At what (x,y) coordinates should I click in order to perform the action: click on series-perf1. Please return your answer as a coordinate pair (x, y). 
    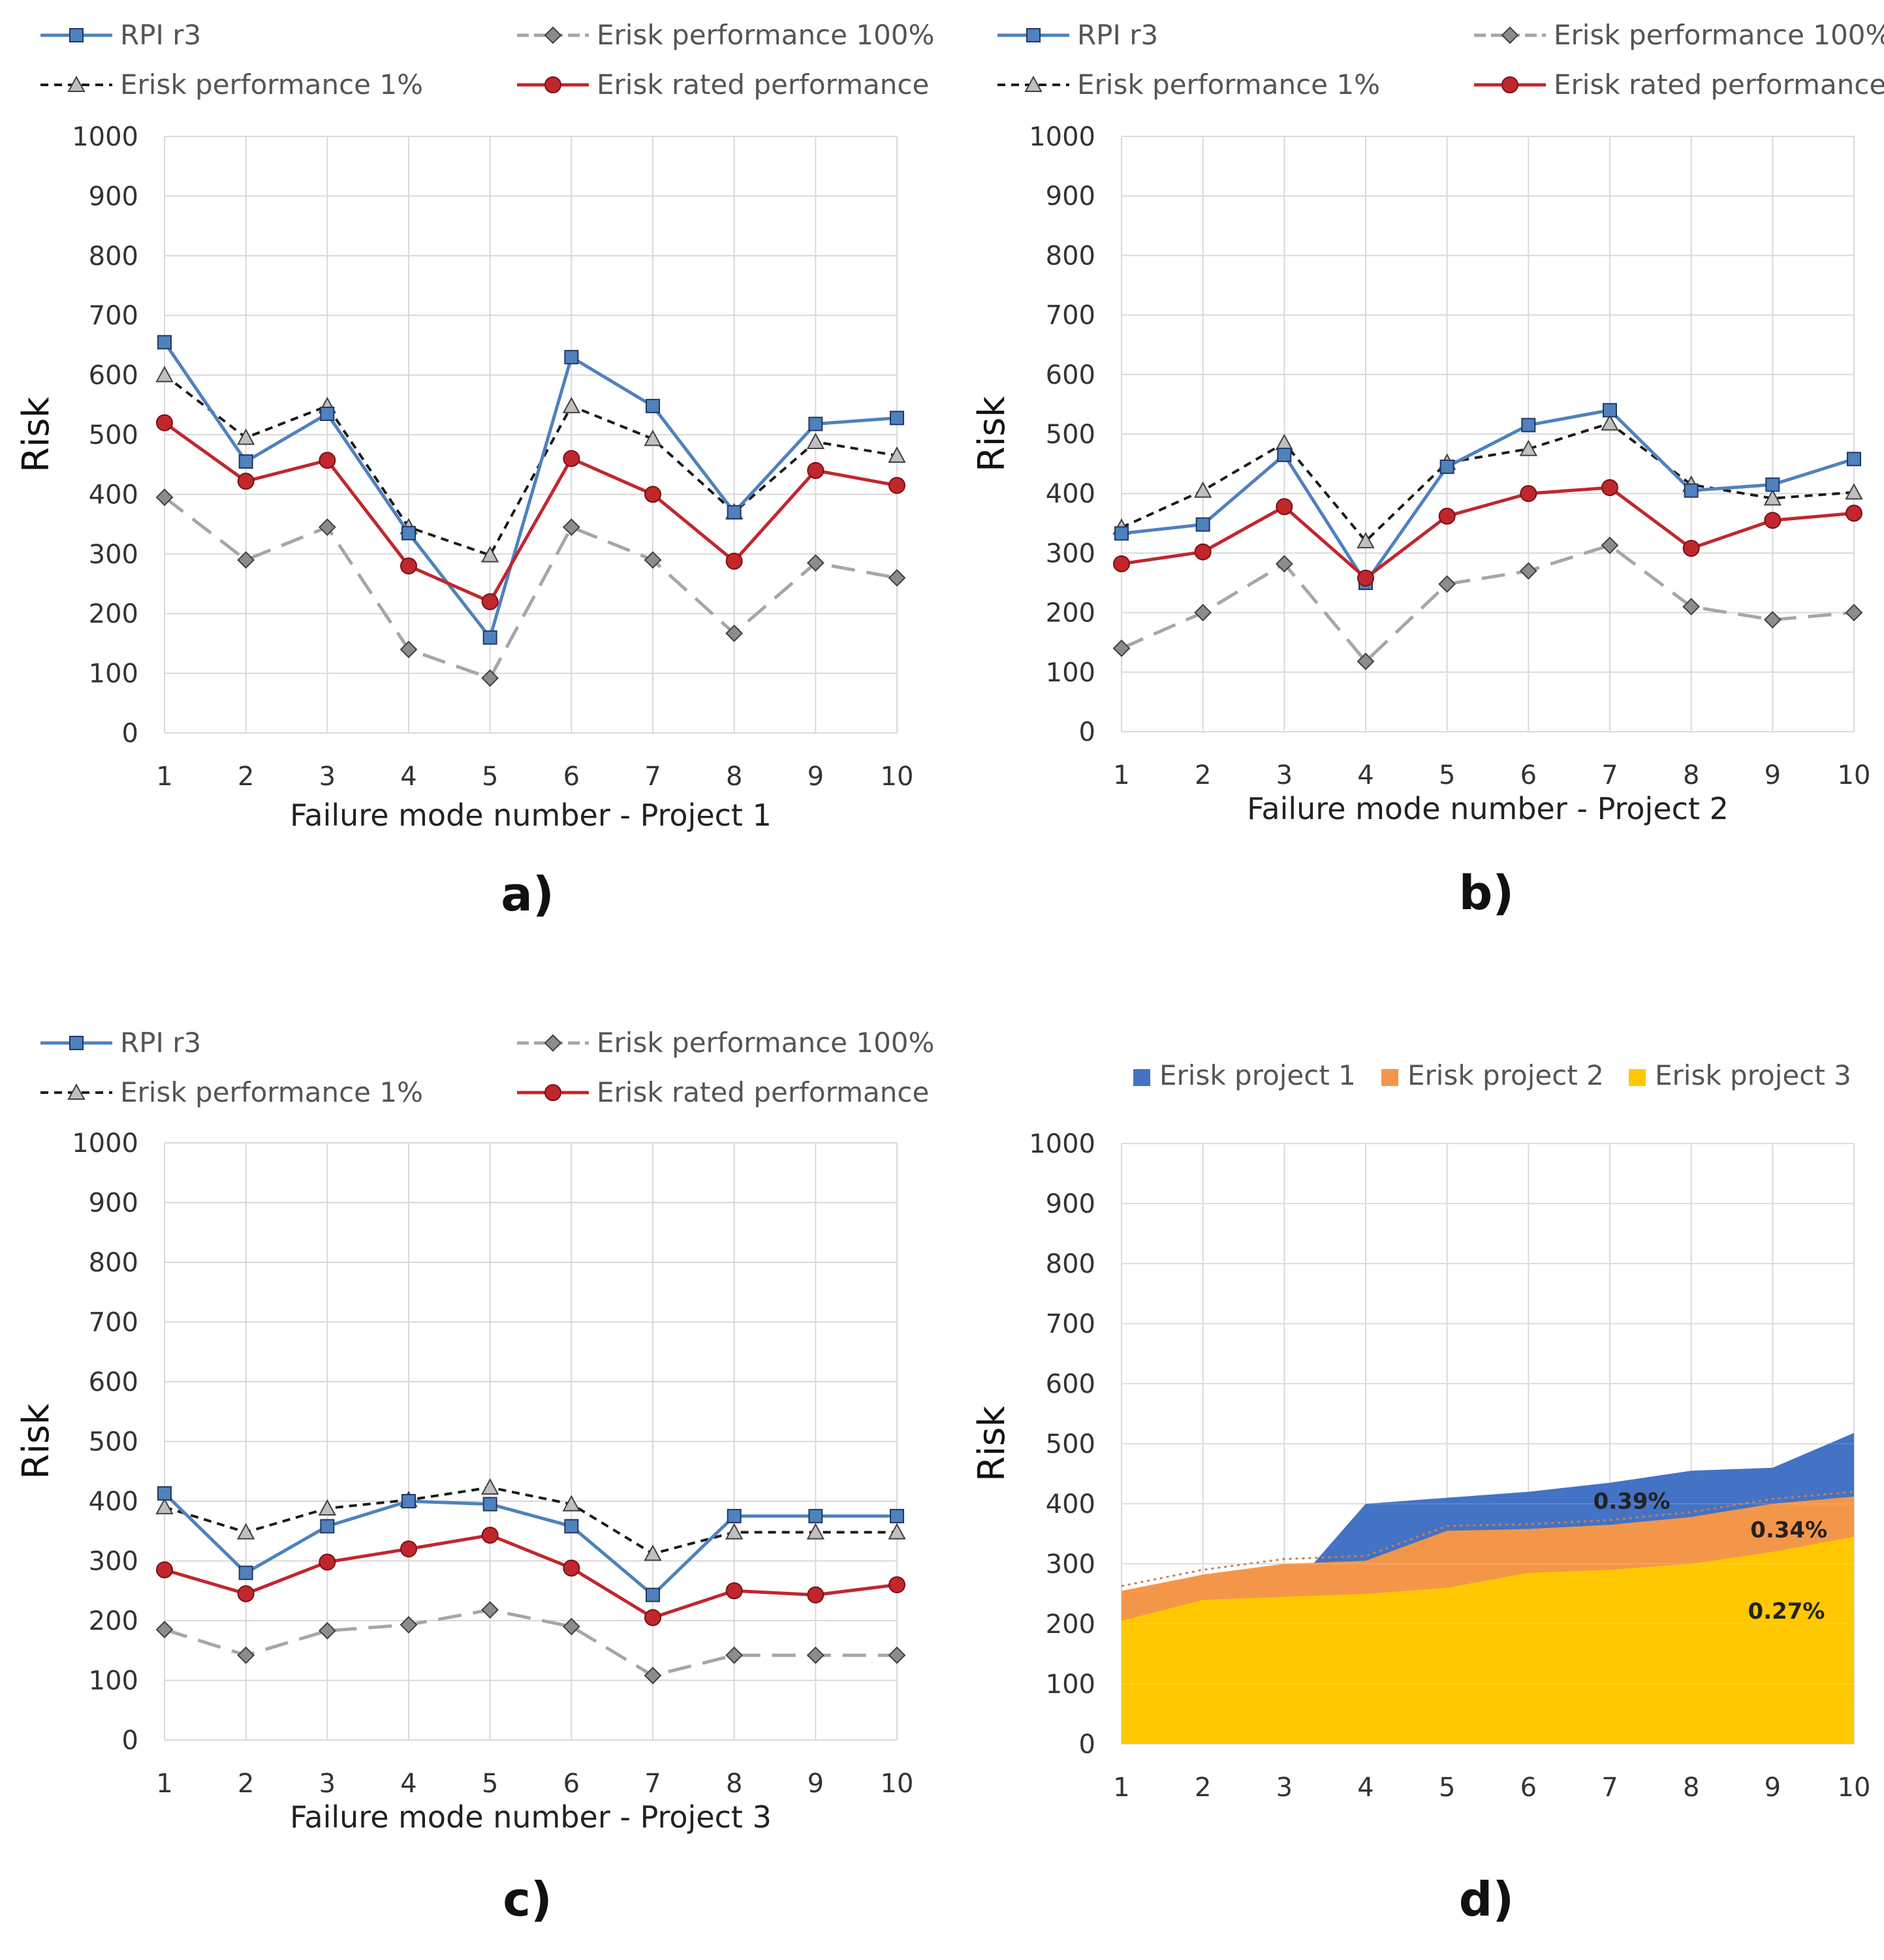
    Looking at the image, I should click on (530, 1519).